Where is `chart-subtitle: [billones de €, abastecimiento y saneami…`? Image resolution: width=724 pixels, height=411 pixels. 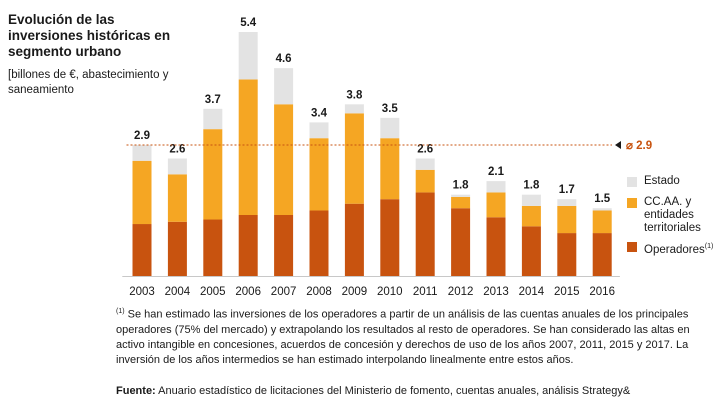
chart-subtitle: [billones de €, abastecimiento y saneami… is located at coordinates (88, 82).